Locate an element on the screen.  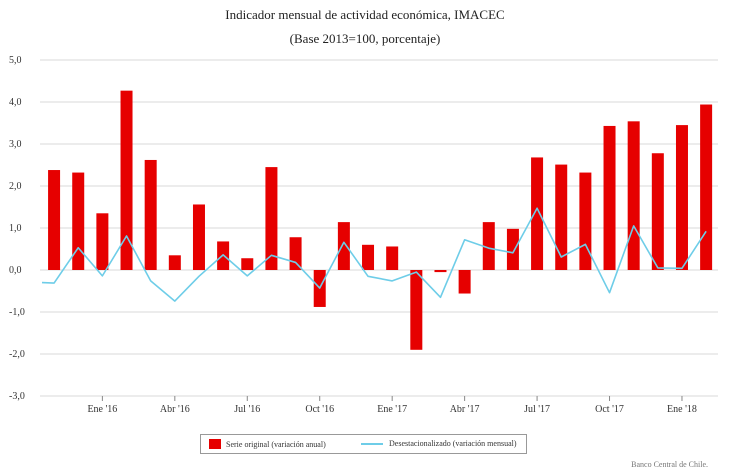
x-tick-label: Abr '16 is located at coordinates (175, 409).